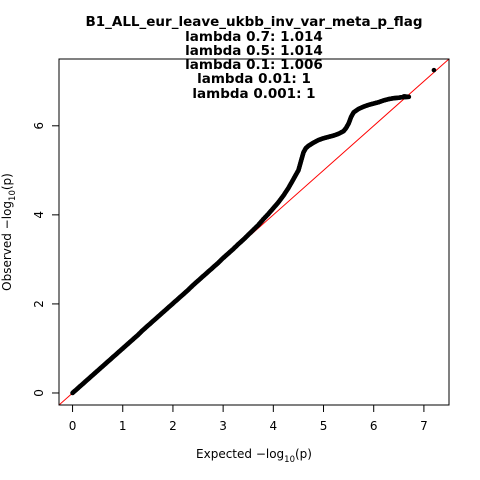 This screenshot has height=480, width=480. What do you see at coordinates (45, 259) in the screenshot?
I see `y-axis: 0 2 4 6` at bounding box center [45, 259].